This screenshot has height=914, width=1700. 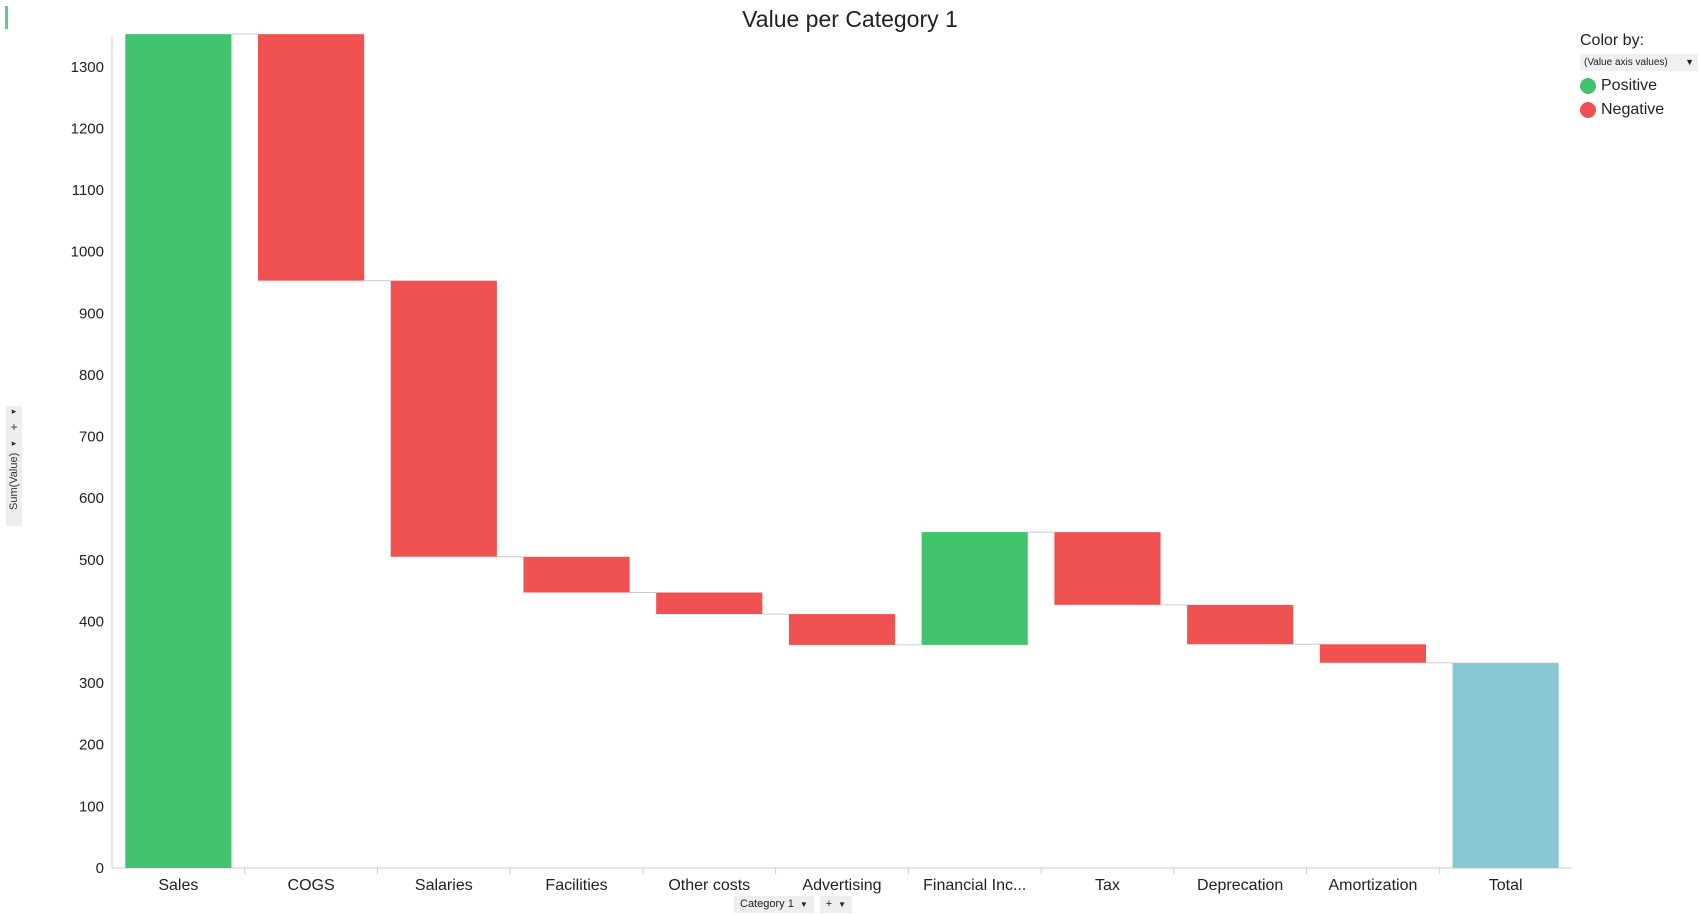 I want to click on legend-item-positive: Positive, so click(x=1637, y=86).